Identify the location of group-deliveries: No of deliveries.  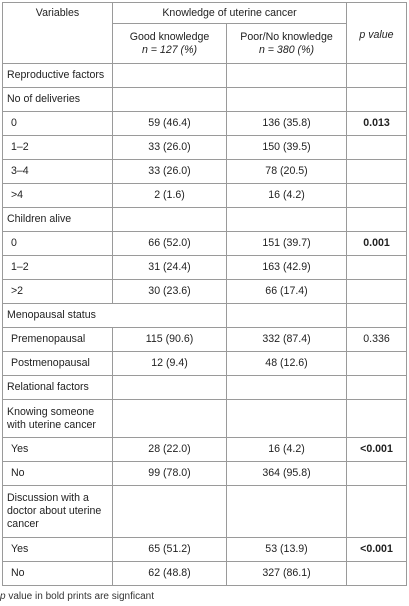
(57, 99).